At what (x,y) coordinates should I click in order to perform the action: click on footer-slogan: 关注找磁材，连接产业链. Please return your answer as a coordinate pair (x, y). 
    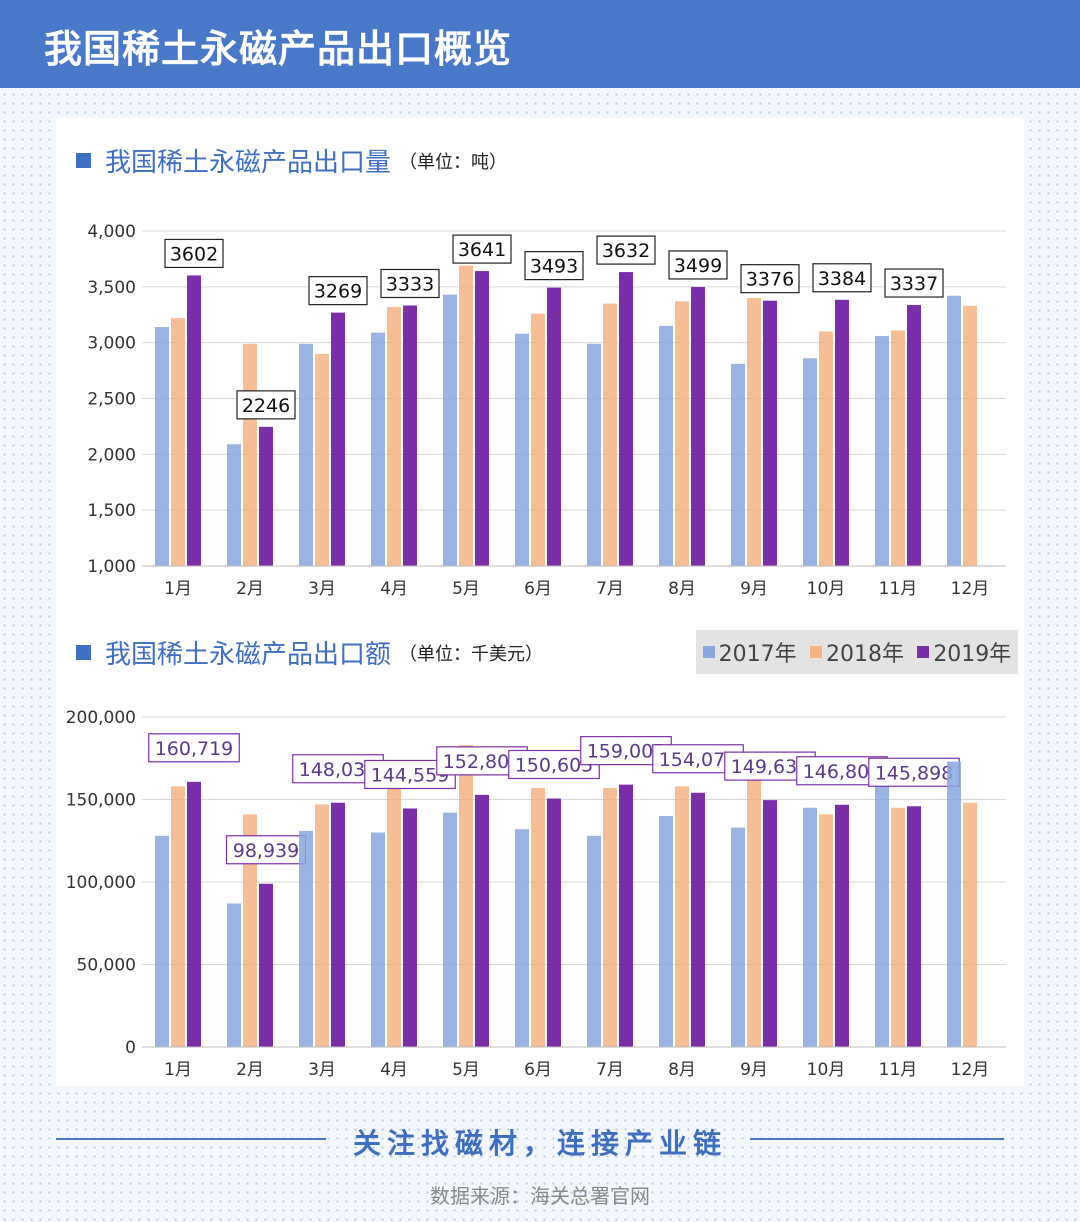
    Looking at the image, I should click on (539, 1143).